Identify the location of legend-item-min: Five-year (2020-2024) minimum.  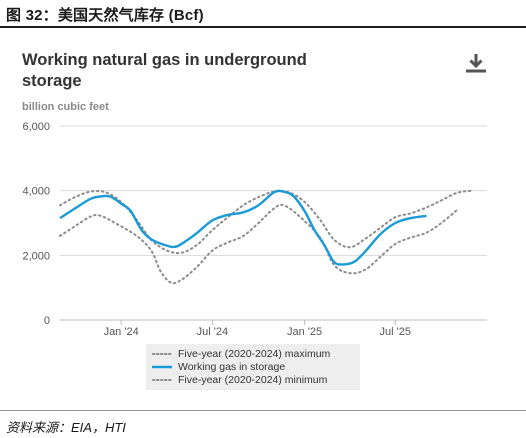
(253, 379).